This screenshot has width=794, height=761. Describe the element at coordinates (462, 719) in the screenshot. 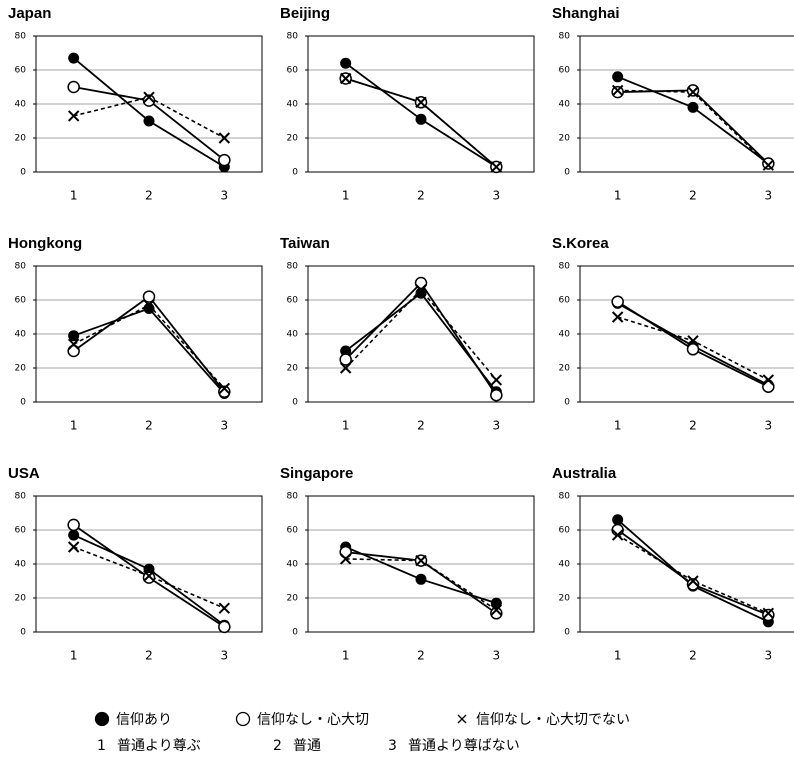

I see `legend-marker` at that location.